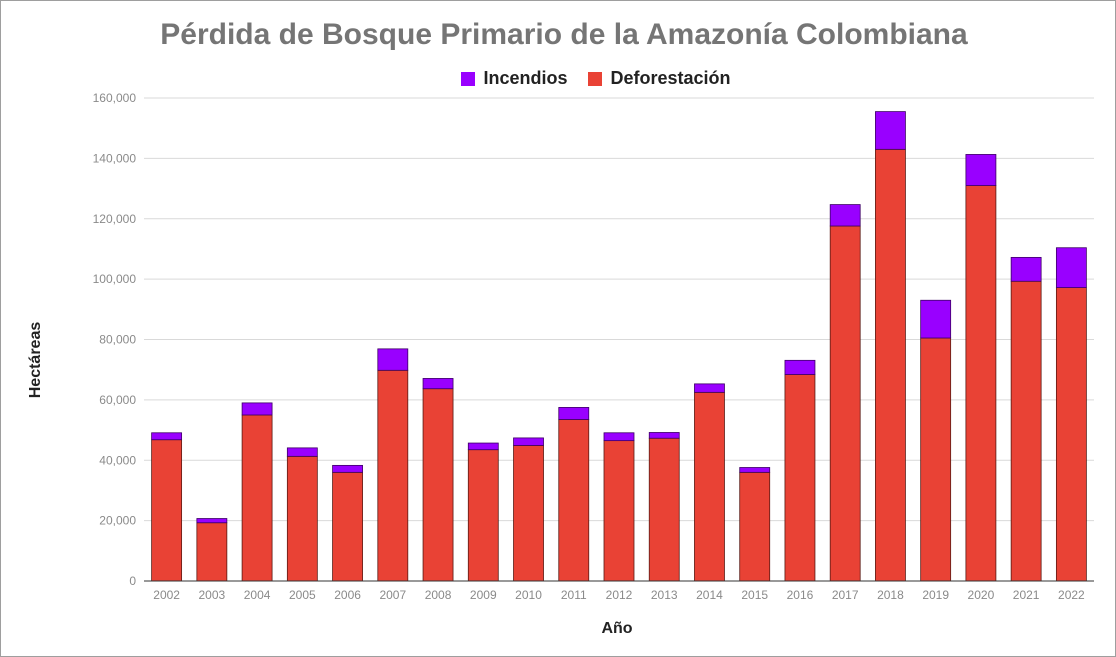 This screenshot has width=1116, height=657. What do you see at coordinates (347, 595) in the screenshot?
I see `x-tick-label: 2006` at bounding box center [347, 595].